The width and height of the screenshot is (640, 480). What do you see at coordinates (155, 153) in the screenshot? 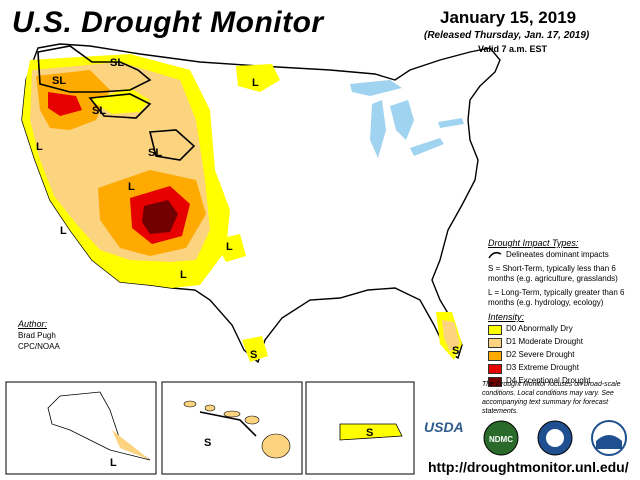
I see `label-sl-4: SL` at bounding box center [155, 153].